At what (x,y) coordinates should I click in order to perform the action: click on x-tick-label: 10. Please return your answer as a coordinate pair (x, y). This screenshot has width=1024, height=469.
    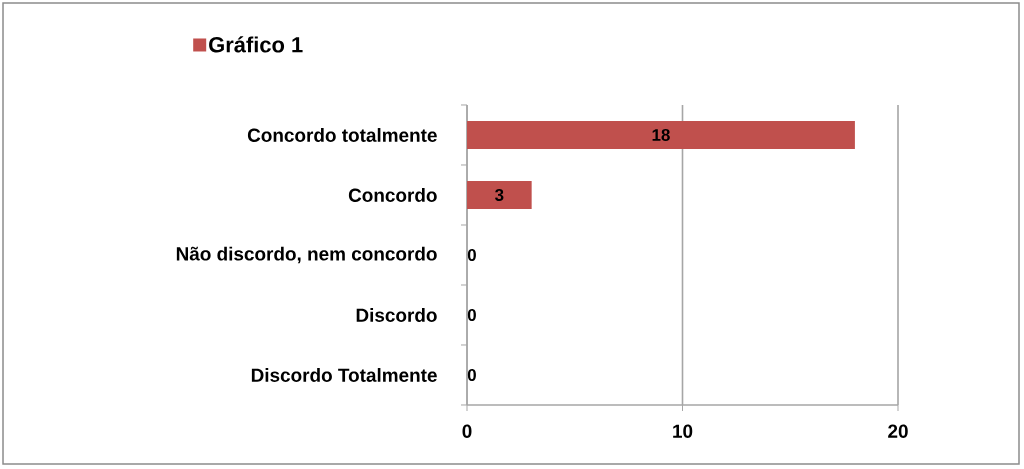
    Looking at the image, I should click on (683, 431).